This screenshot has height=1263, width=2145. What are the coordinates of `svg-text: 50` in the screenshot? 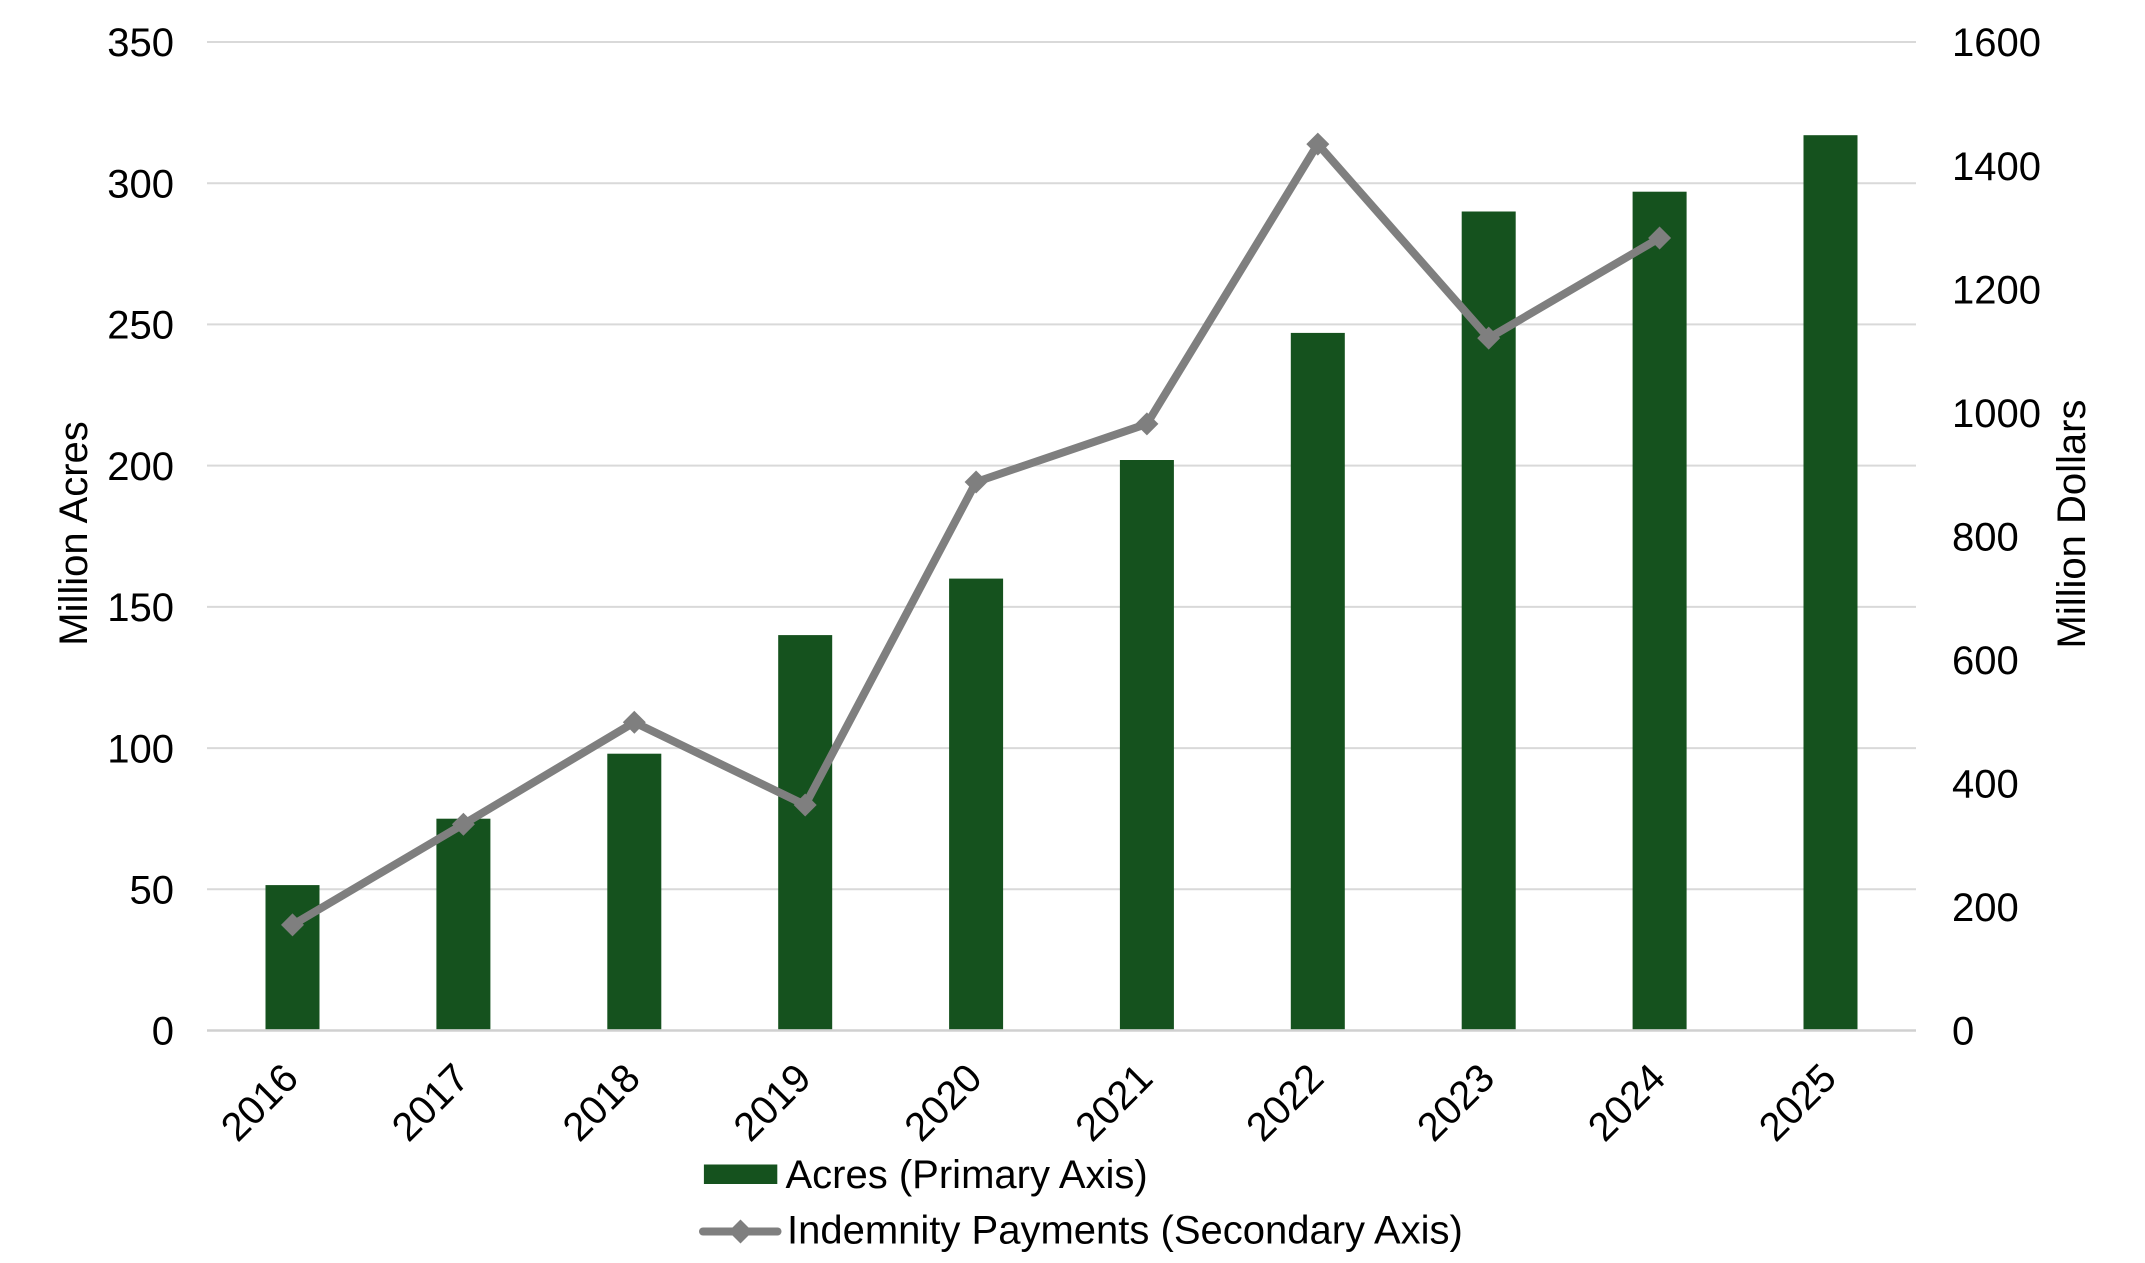 It's located at (152, 891).